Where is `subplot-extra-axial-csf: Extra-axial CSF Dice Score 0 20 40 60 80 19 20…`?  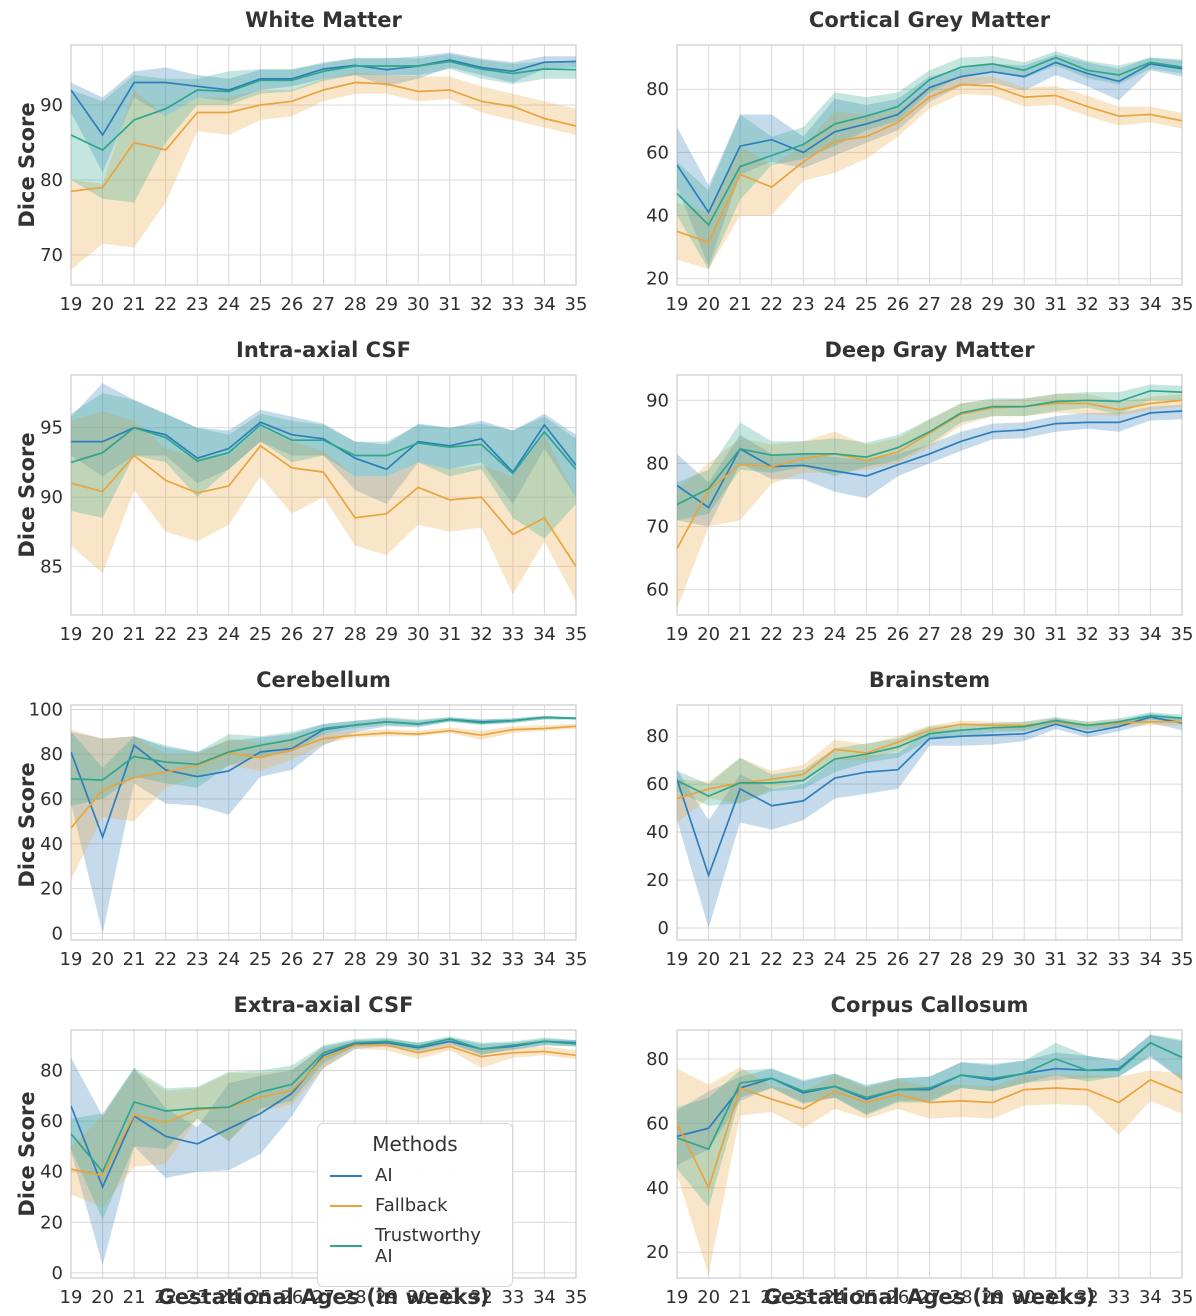
subplot-extra-axial-csf: Extra-axial CSF Dice Score 0 20 40 60 80 19 20… is located at coordinates (299, 1150).